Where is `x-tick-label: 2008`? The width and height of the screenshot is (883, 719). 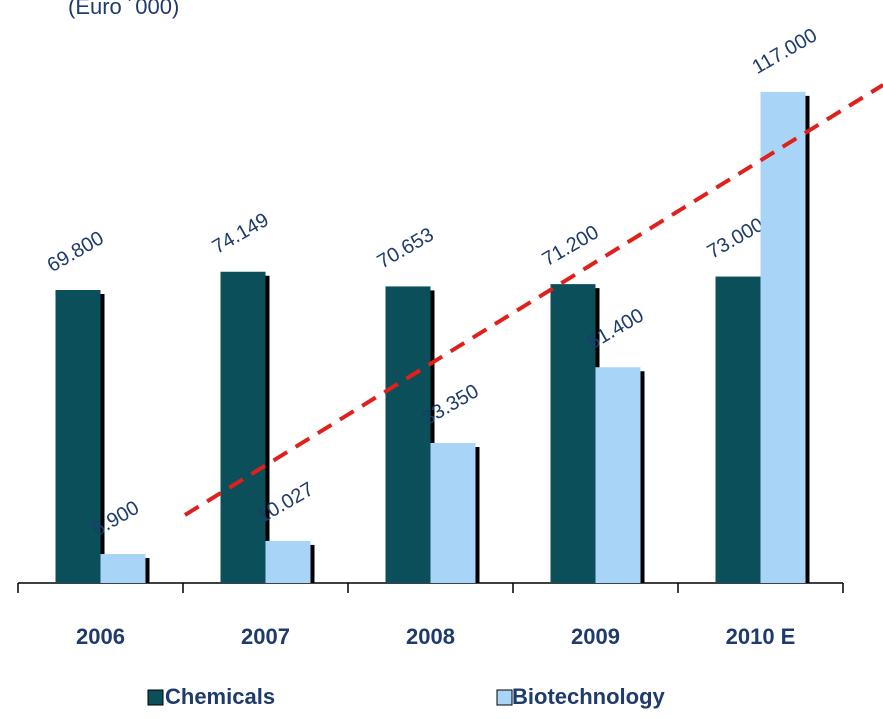
x-tick-label: 2008 is located at coordinates (430, 636).